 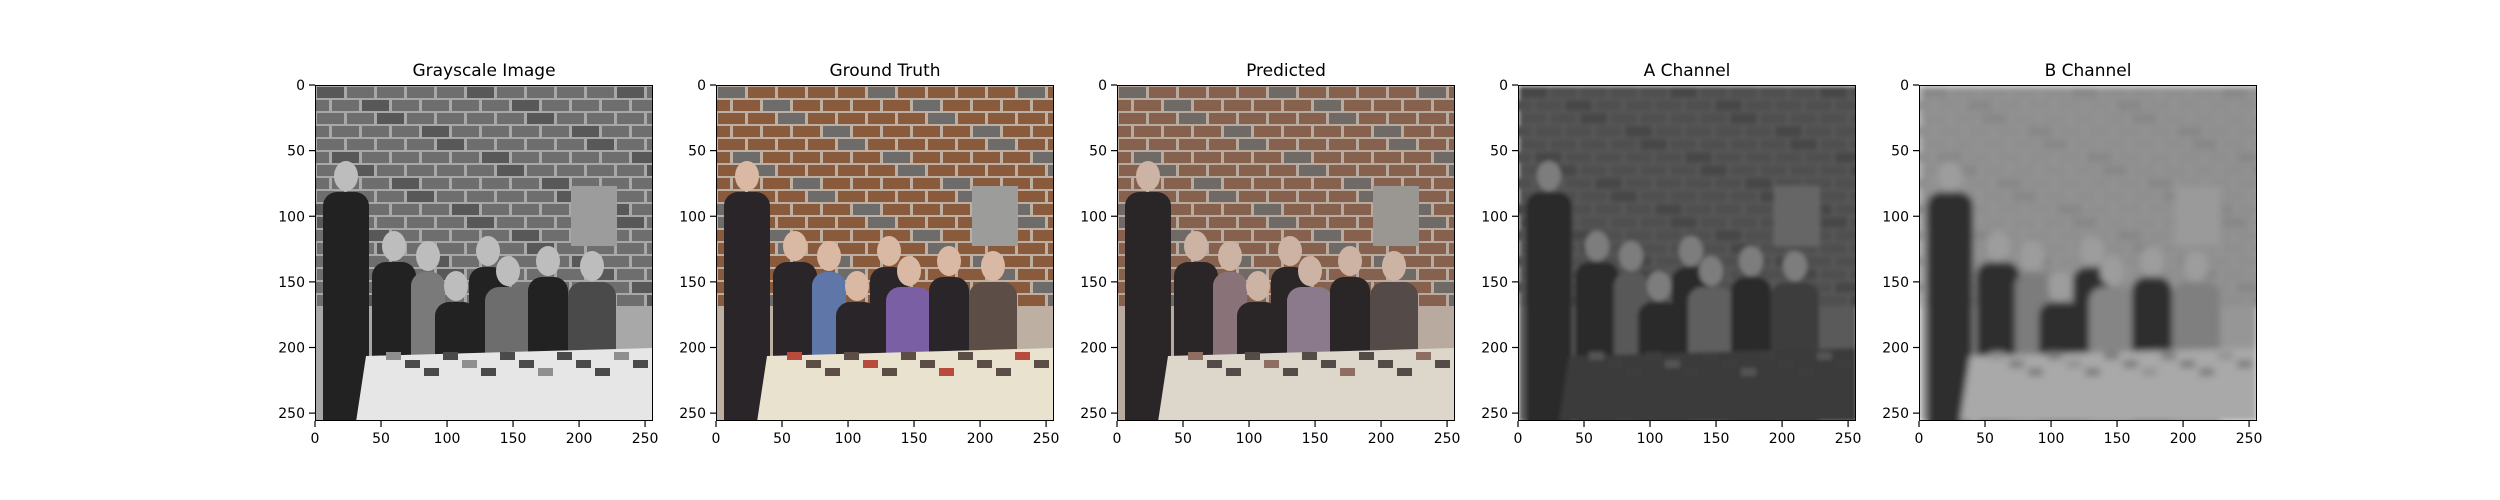 I want to click on x-tick-label: 0, so click(x=1518, y=439).